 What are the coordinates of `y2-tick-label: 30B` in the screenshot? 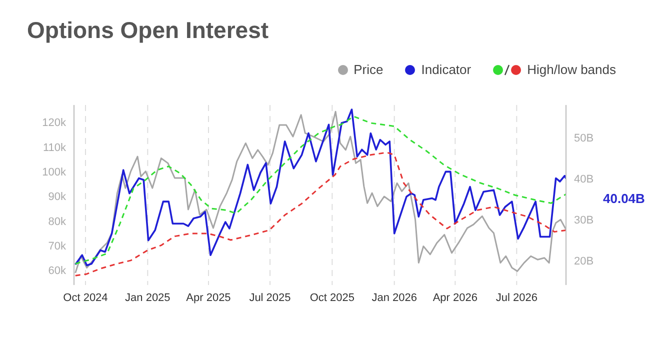 It's located at (584, 220).